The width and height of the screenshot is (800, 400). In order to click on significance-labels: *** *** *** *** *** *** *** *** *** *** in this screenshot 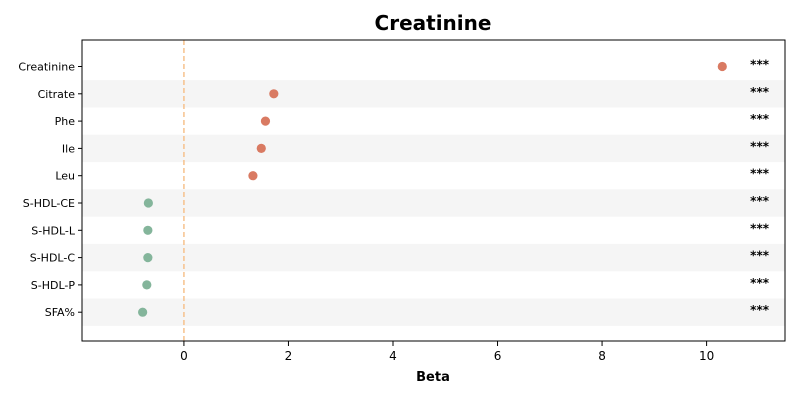, I will do `click(760, 188)`.